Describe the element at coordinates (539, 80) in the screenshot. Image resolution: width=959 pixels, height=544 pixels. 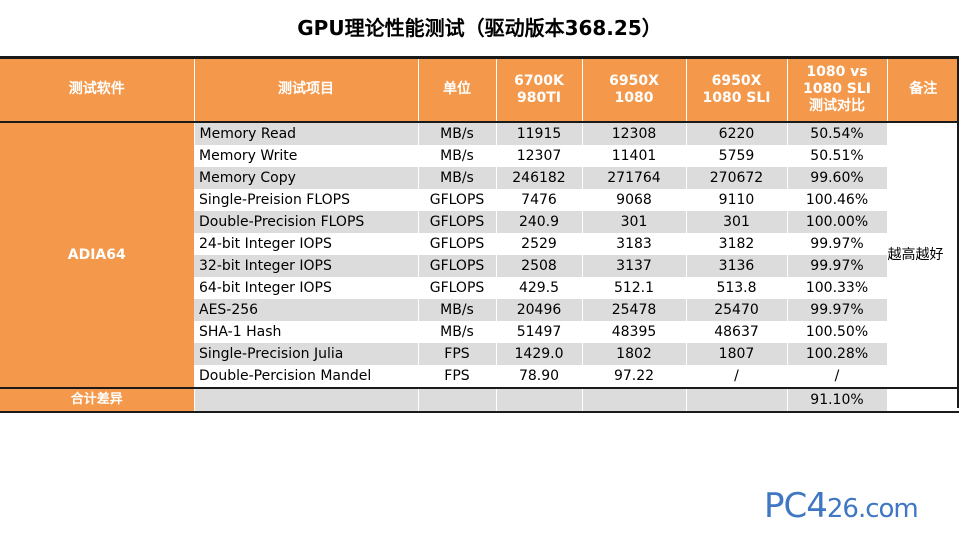
I see `header-line: 6700K` at that location.